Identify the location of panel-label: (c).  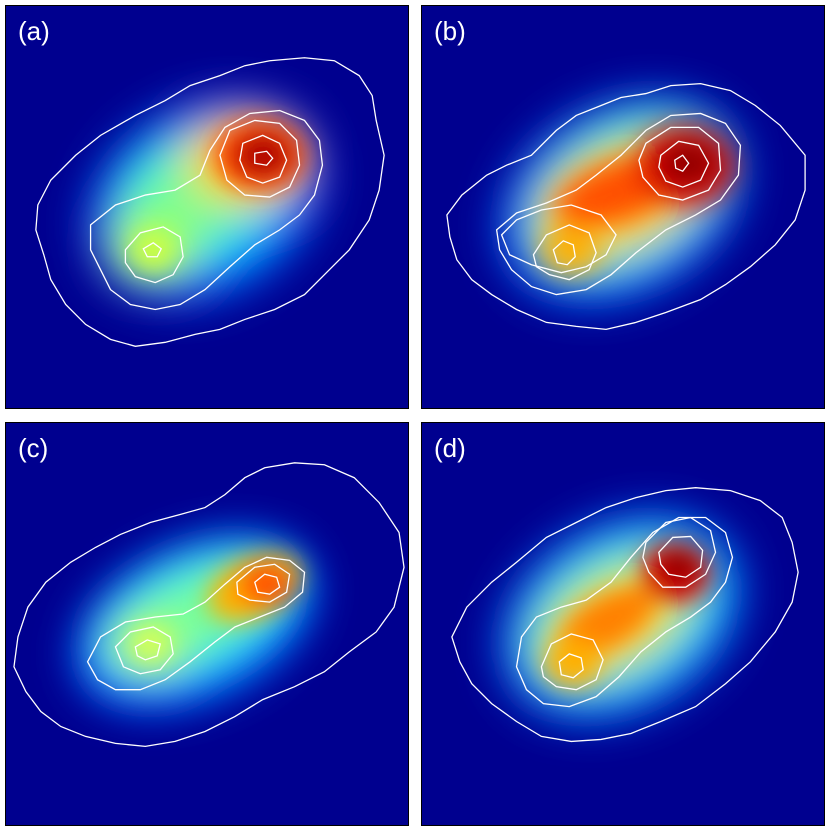
(33, 448).